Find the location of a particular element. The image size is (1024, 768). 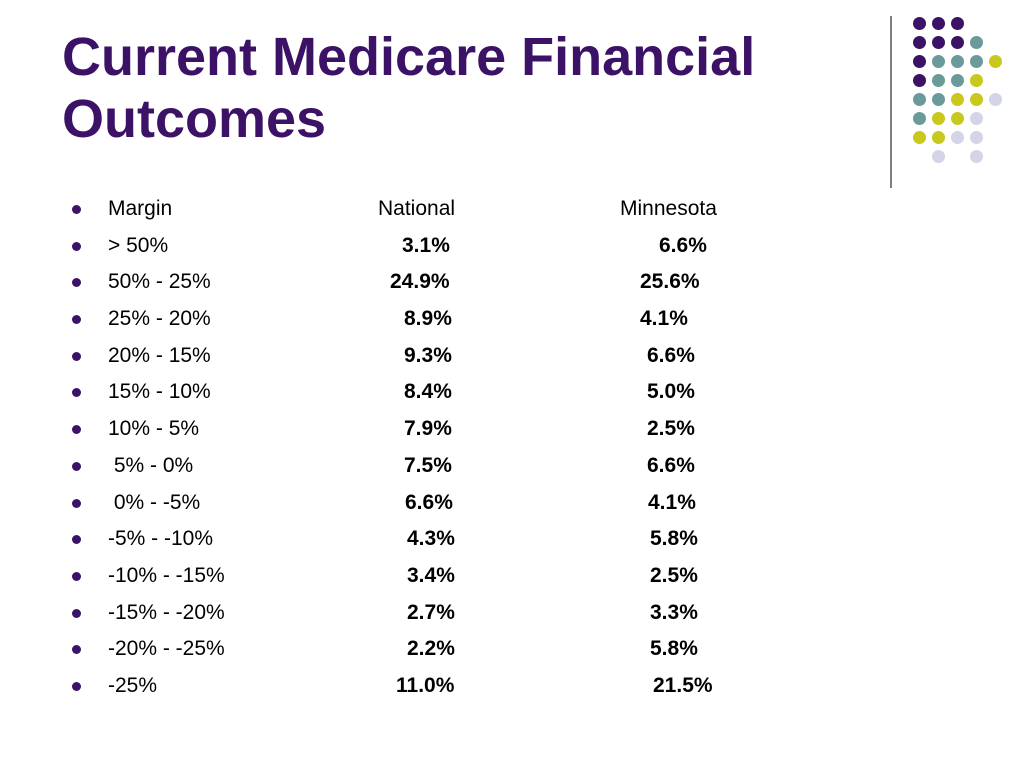

margin-cell: 5% - 0% is located at coordinates (151, 465).